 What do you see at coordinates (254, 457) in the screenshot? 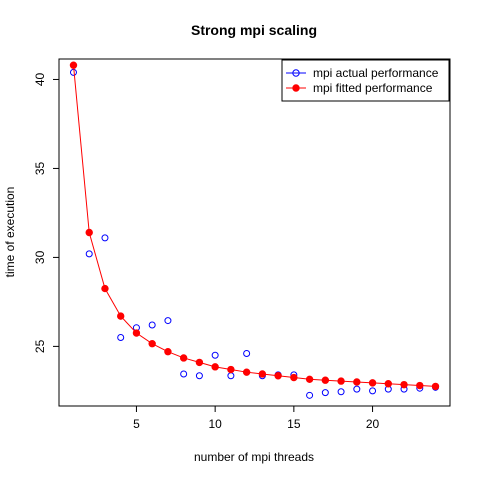
I see `x-axis-label: number of mpi threads` at bounding box center [254, 457].